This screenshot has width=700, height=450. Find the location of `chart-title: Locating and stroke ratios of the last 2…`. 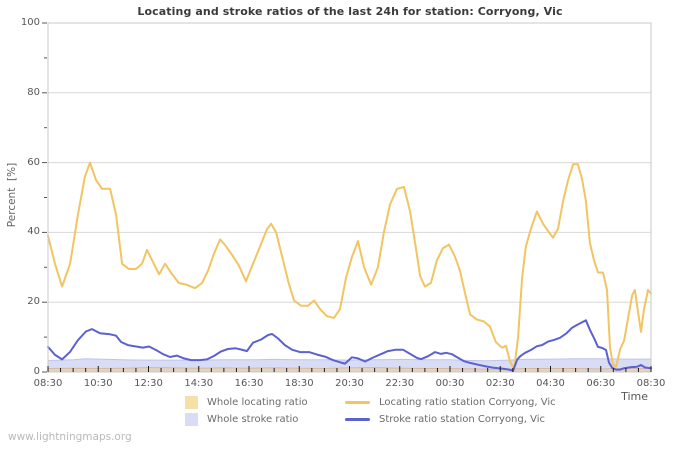

chart-title: Locating and stroke ratios of the last 2… is located at coordinates (350, 11).